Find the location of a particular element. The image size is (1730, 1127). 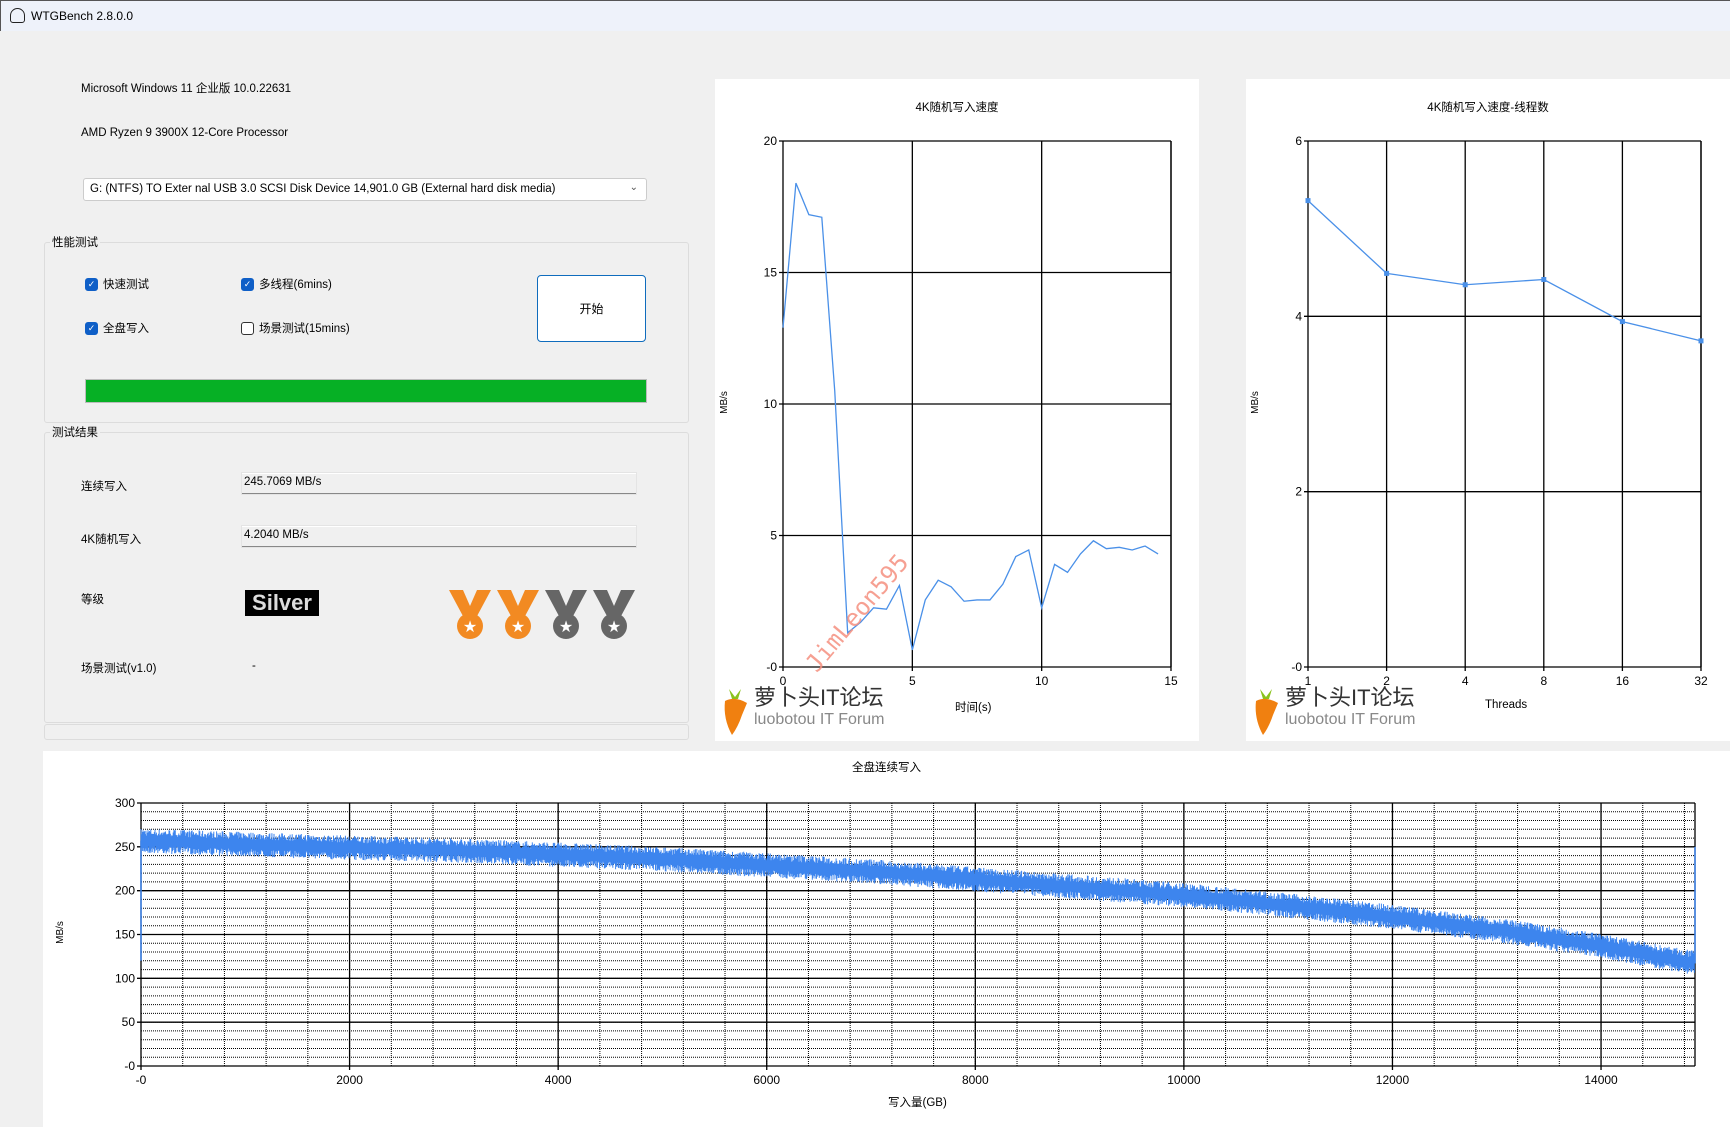

medal-rating: ★ ★ ★ ★ is located at coordinates (544, 616).